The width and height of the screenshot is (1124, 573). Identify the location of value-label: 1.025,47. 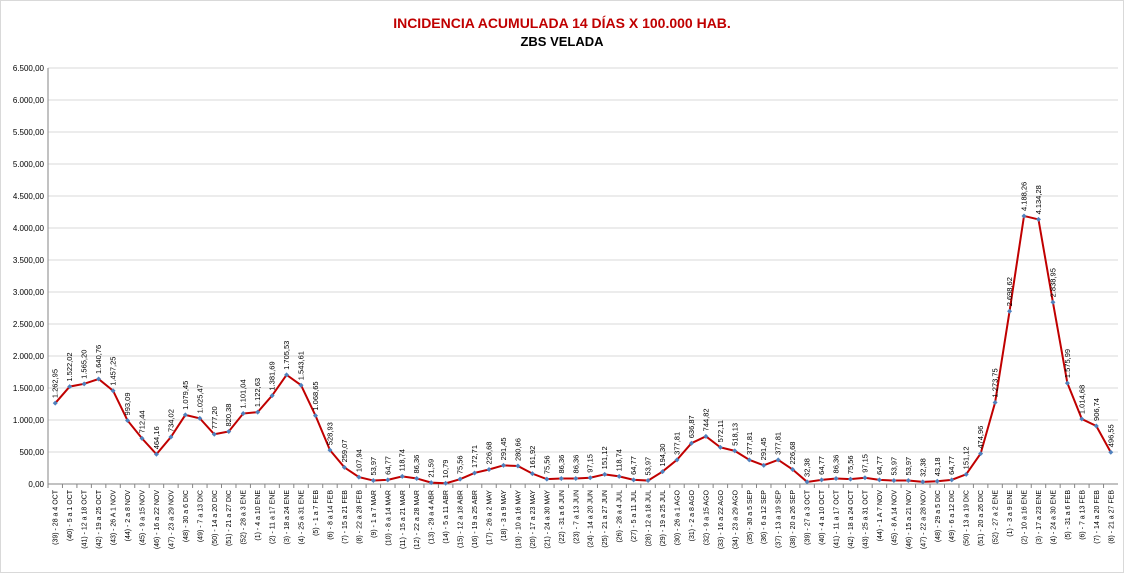
(199, 398).